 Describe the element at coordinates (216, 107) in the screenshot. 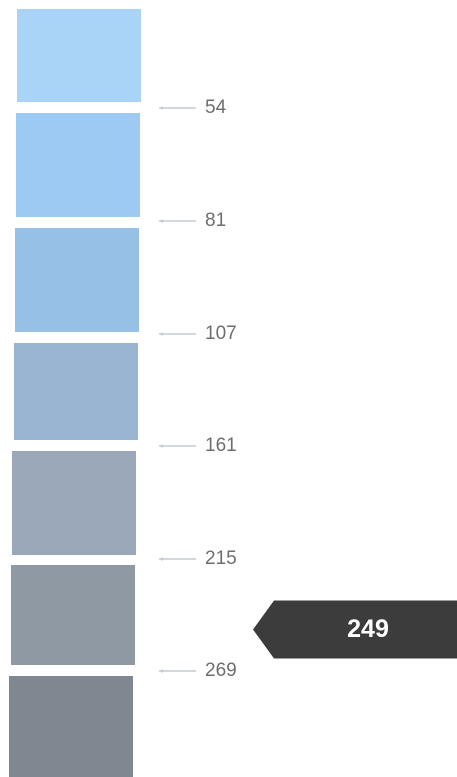

I see `tick-label: 54` at that location.